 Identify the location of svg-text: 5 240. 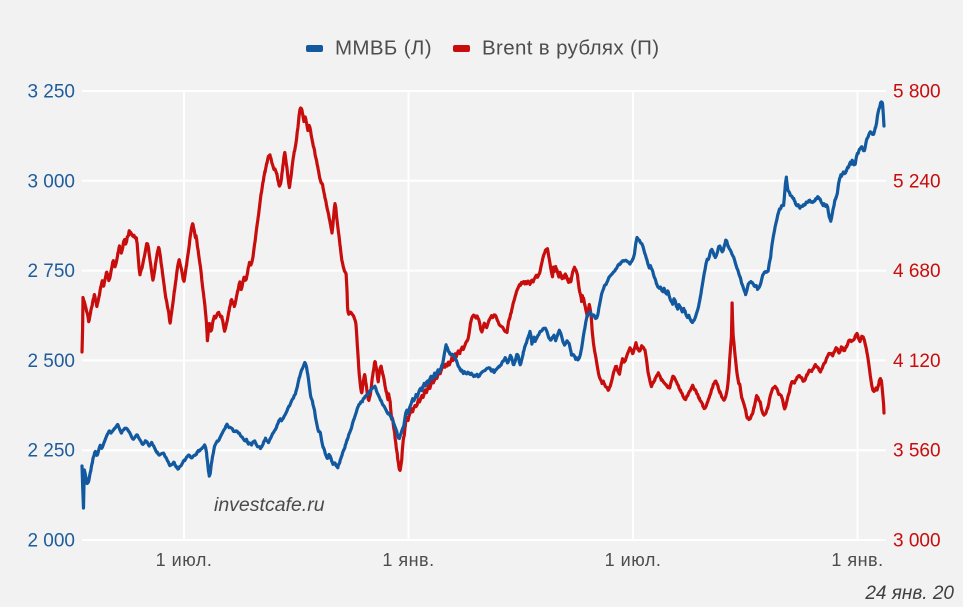
(917, 181).